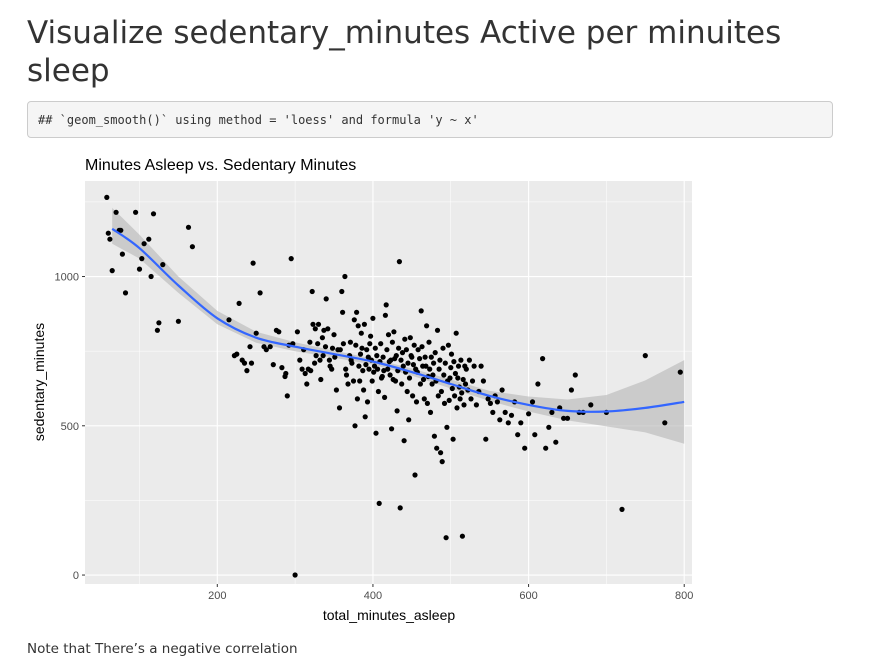 The image size is (880, 666). Describe the element at coordinates (76, 576) in the screenshot. I see `y-tick-label: 0` at that location.